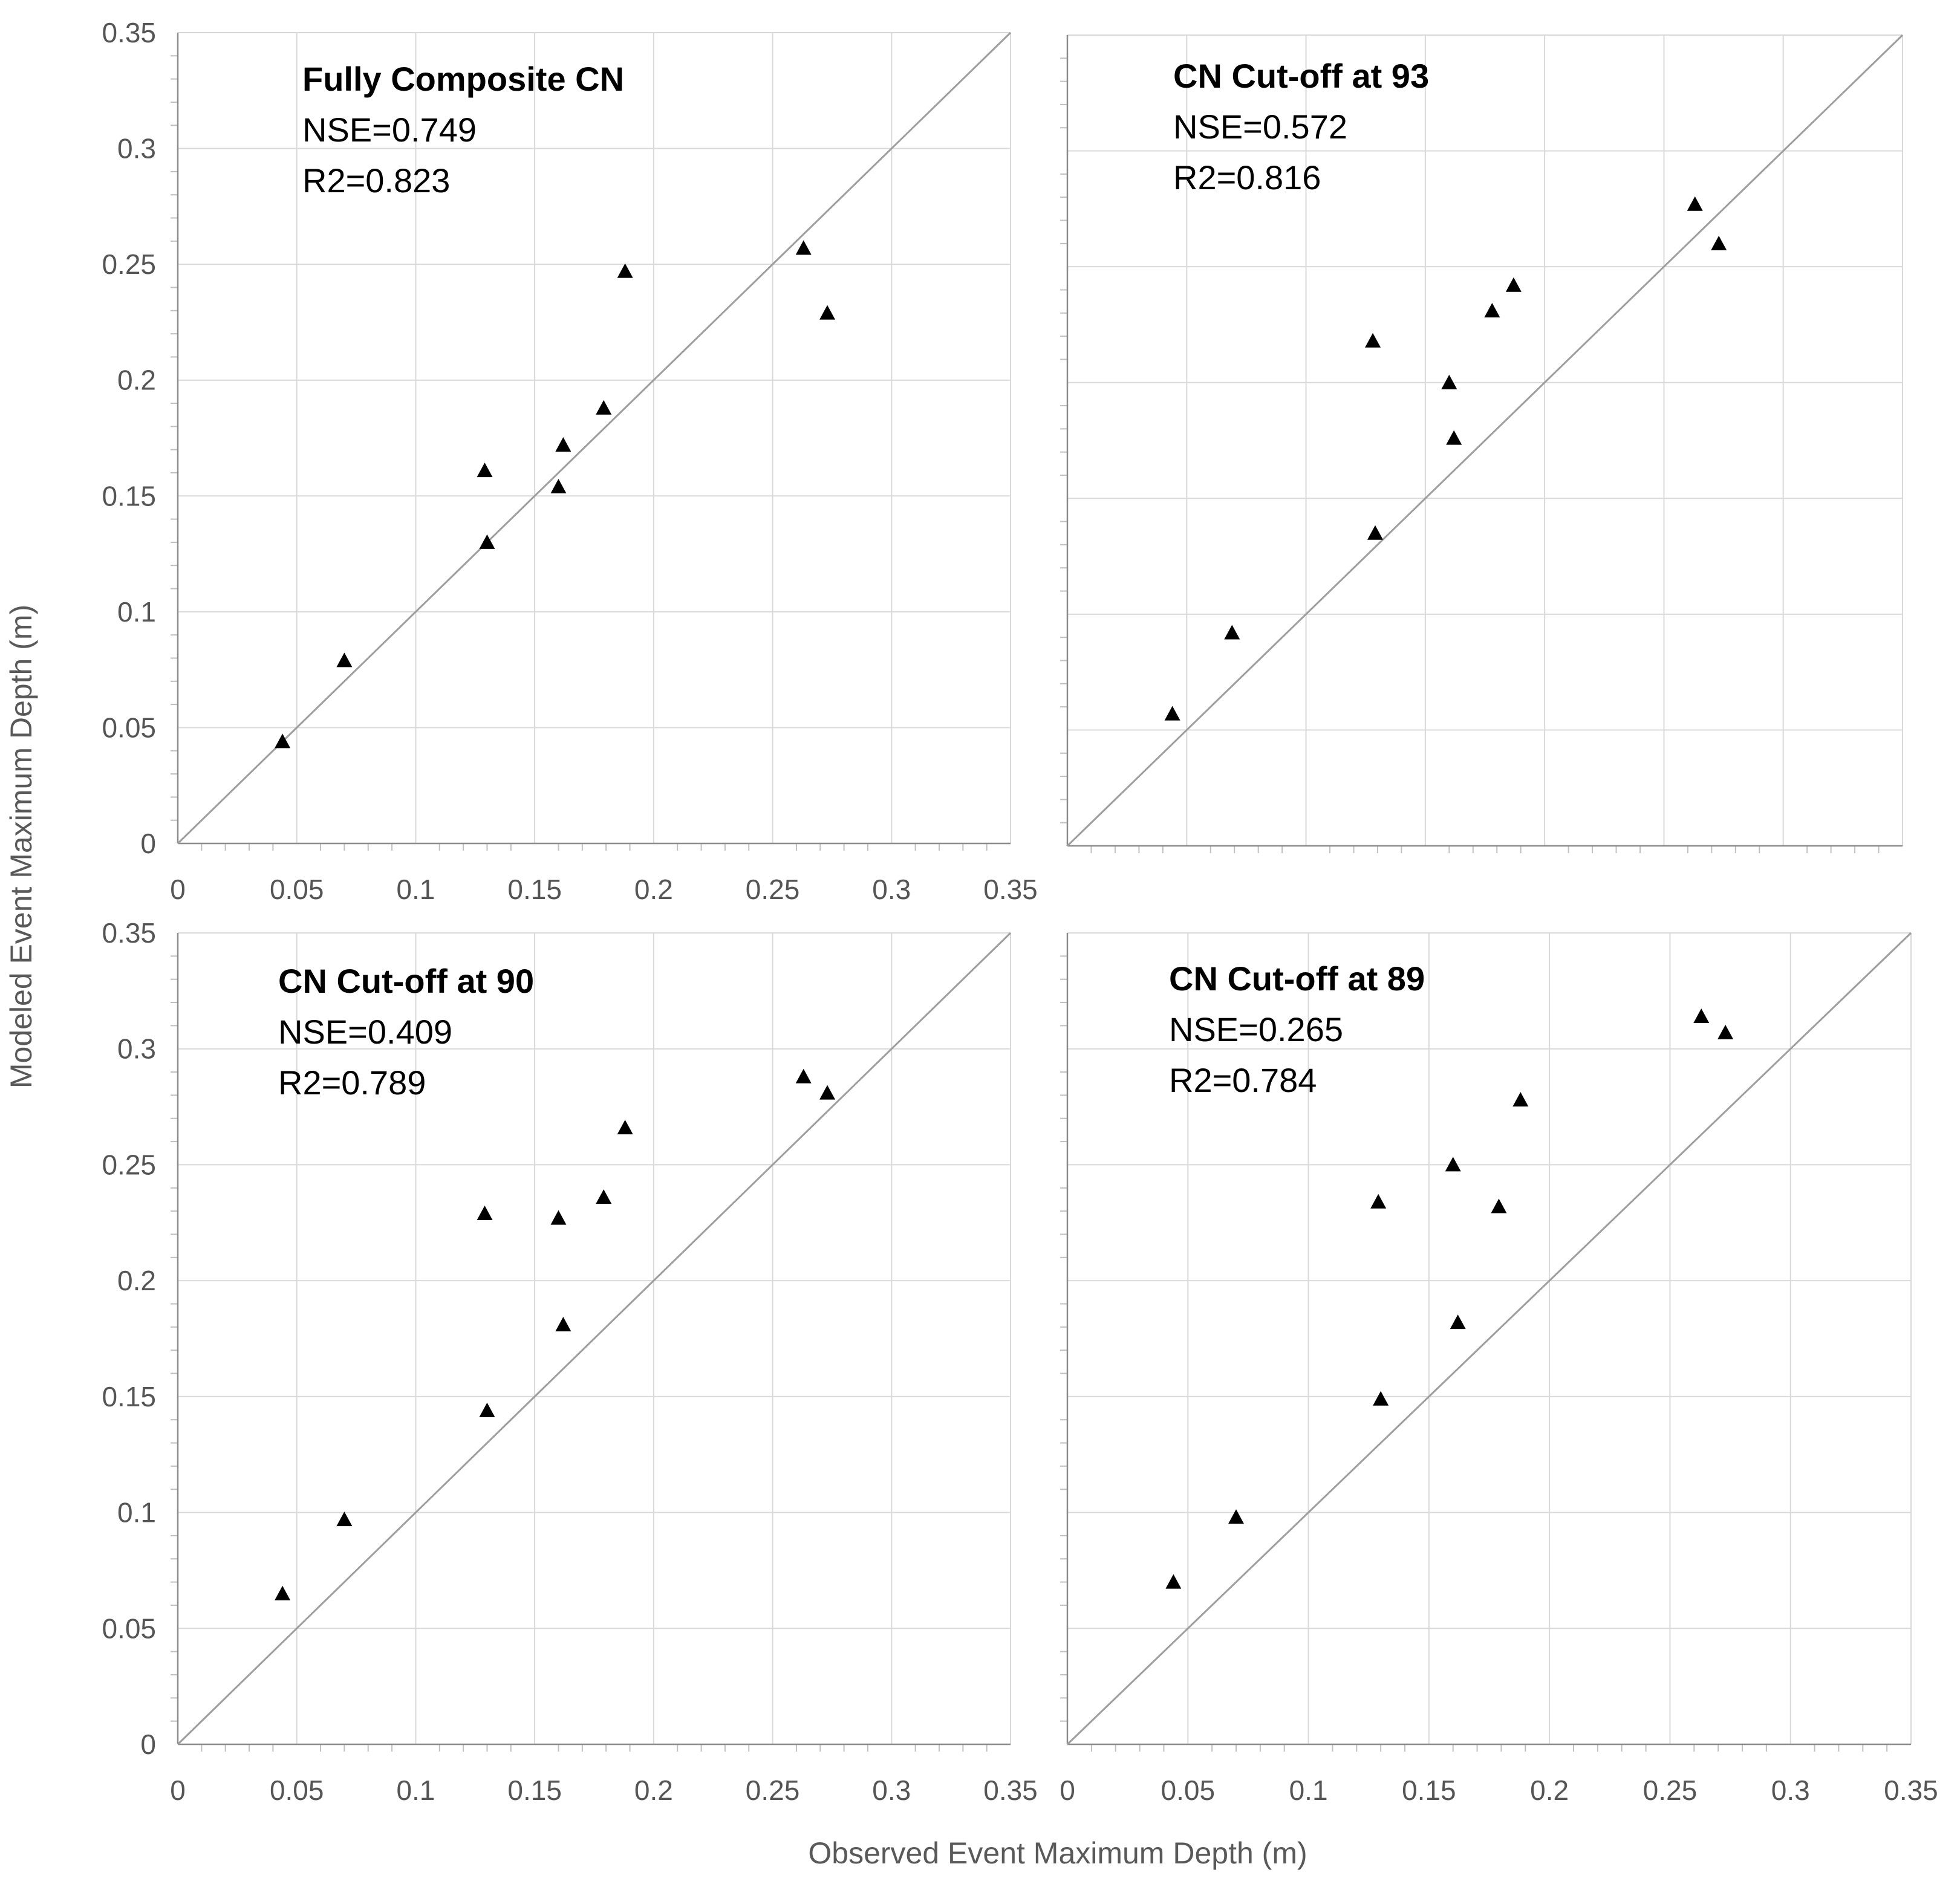  What do you see at coordinates (1247, 177) in the screenshot?
I see `r2-label: R2=0.816` at bounding box center [1247, 177].